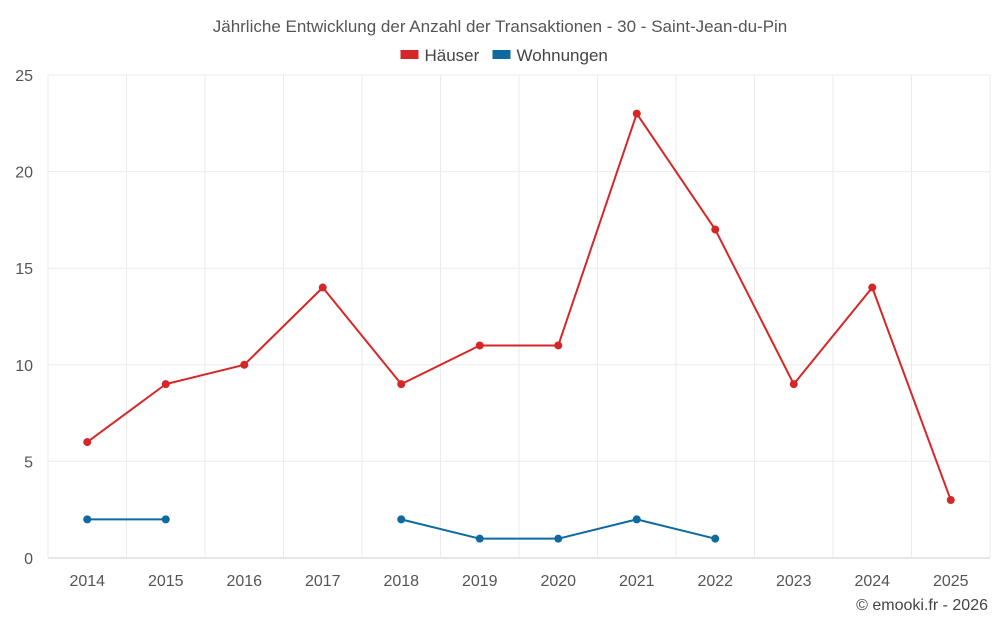  Describe the element at coordinates (28, 559) in the screenshot. I see `y-tick-label: 0` at that location.